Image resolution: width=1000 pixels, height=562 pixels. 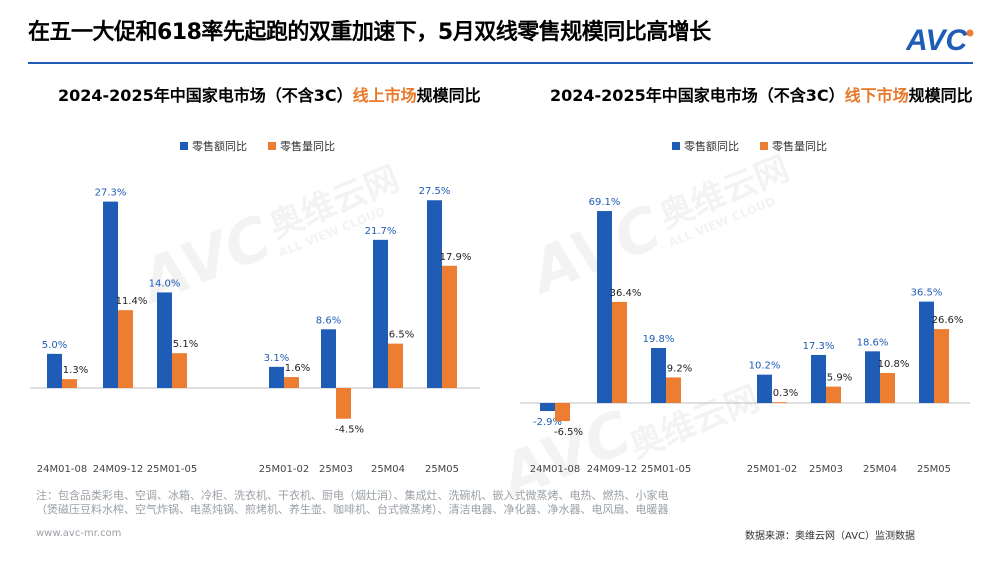 What do you see at coordinates (165, 283) in the screenshot?
I see `retail-value-label: 14.0%` at bounding box center [165, 283].